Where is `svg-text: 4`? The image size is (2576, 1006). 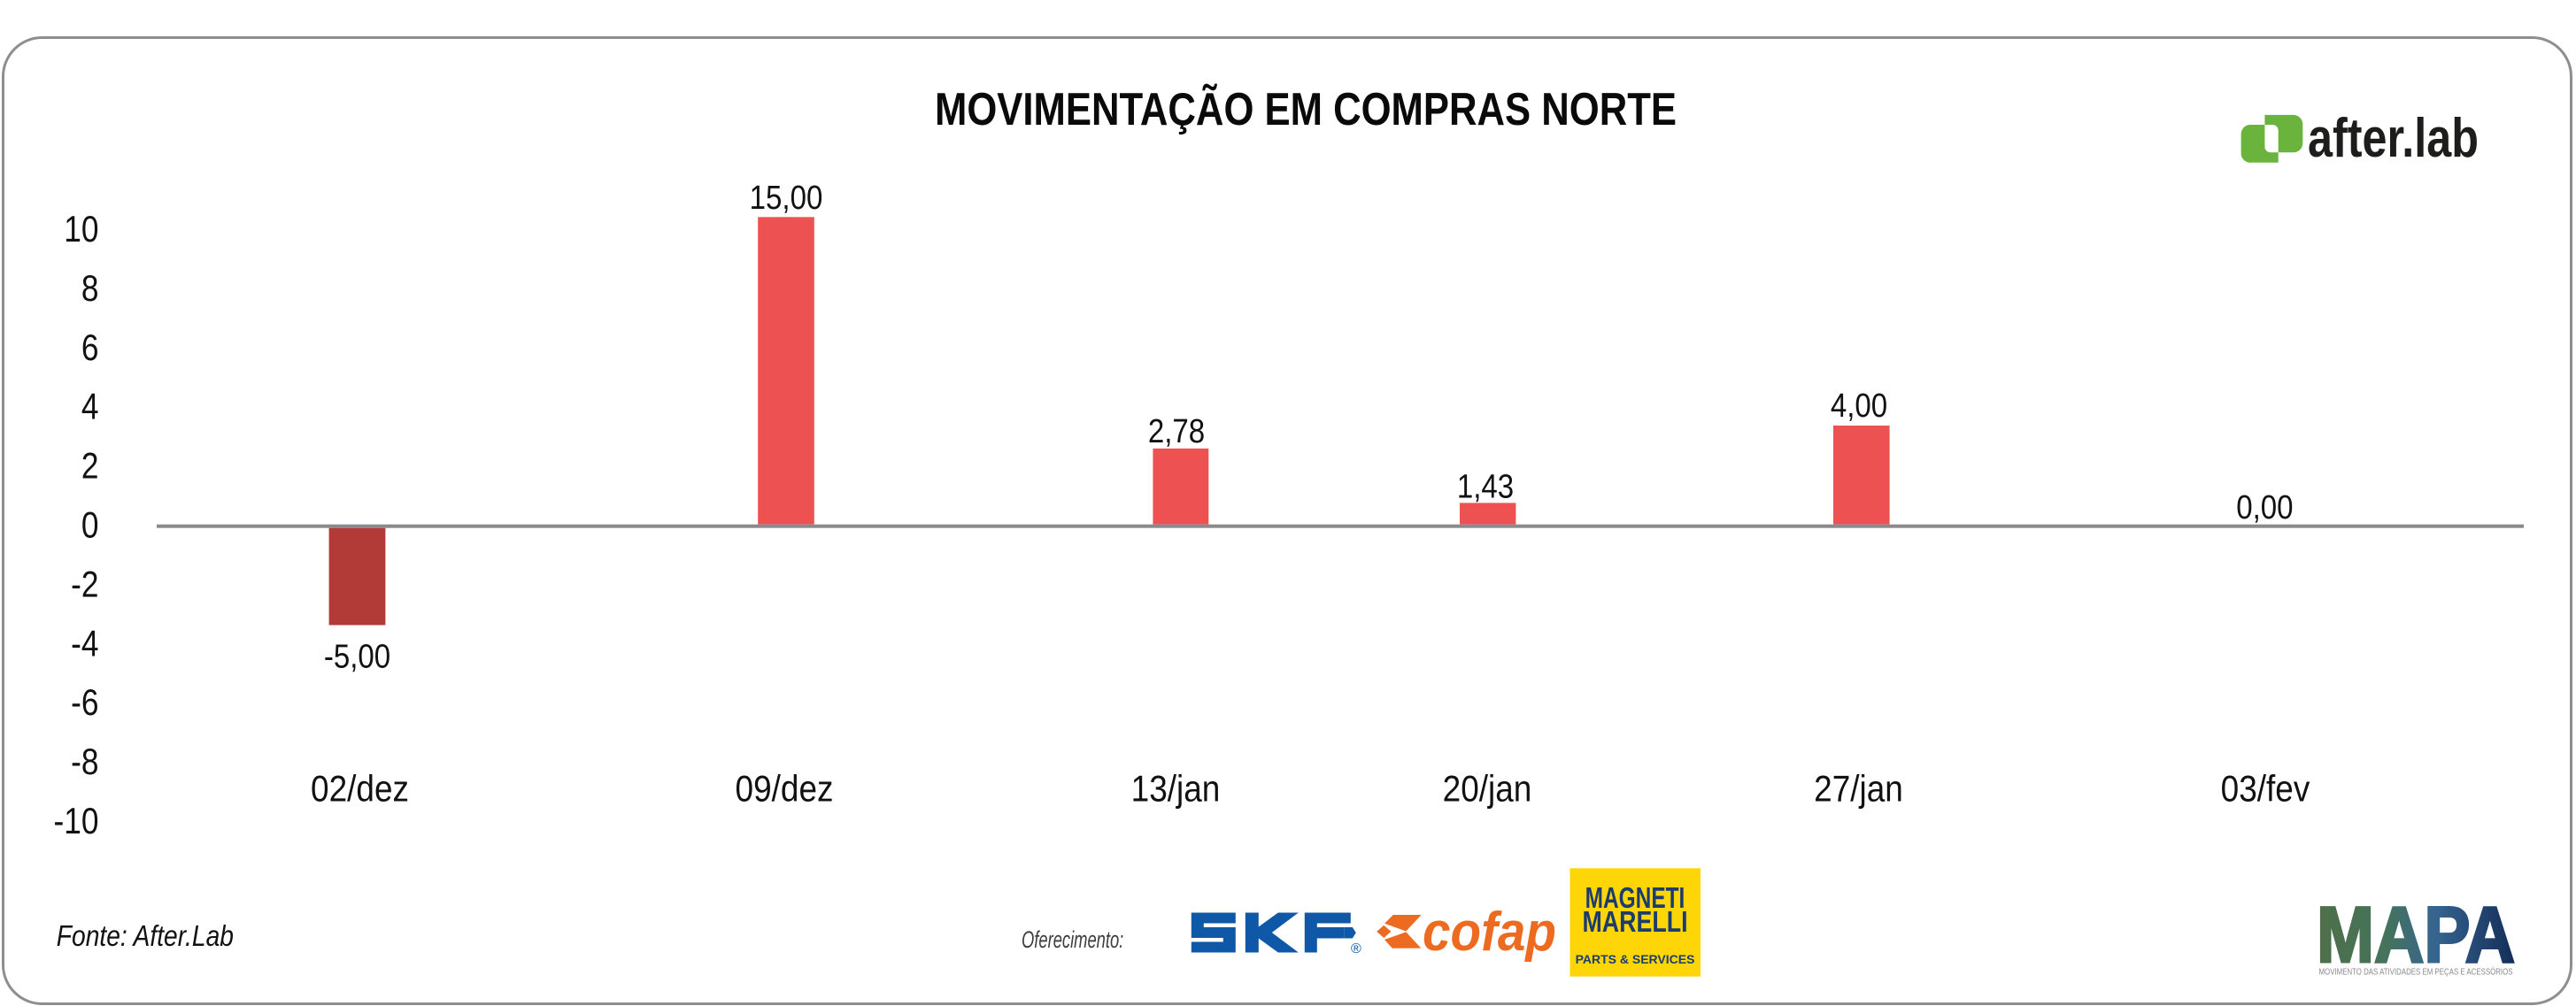 svg-text: 4 is located at coordinates (90, 407).